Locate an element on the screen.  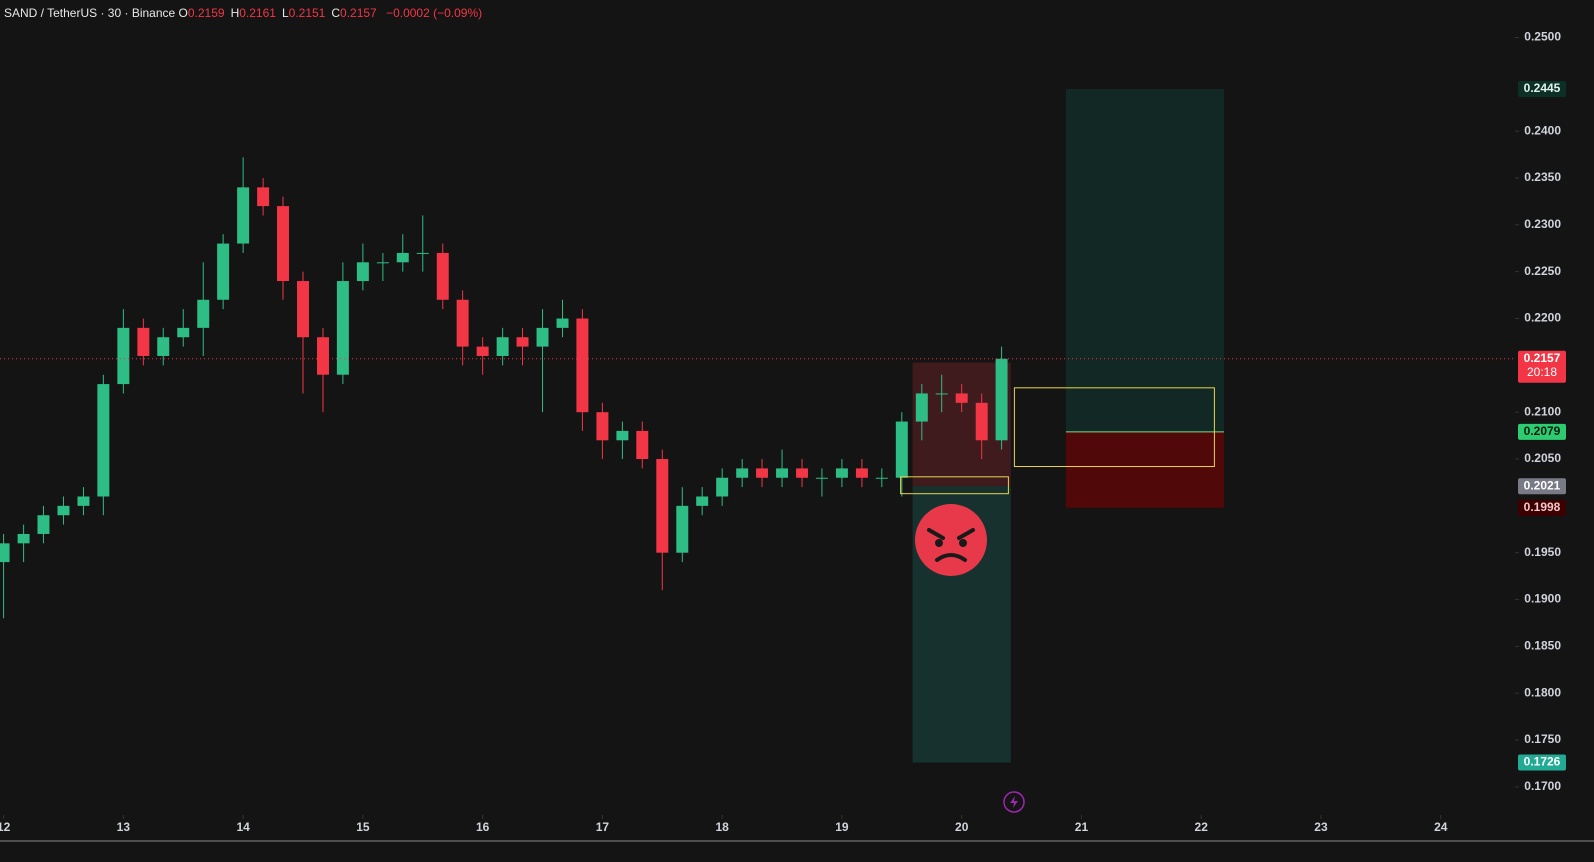
x-tick-label: 14 is located at coordinates (243, 827).